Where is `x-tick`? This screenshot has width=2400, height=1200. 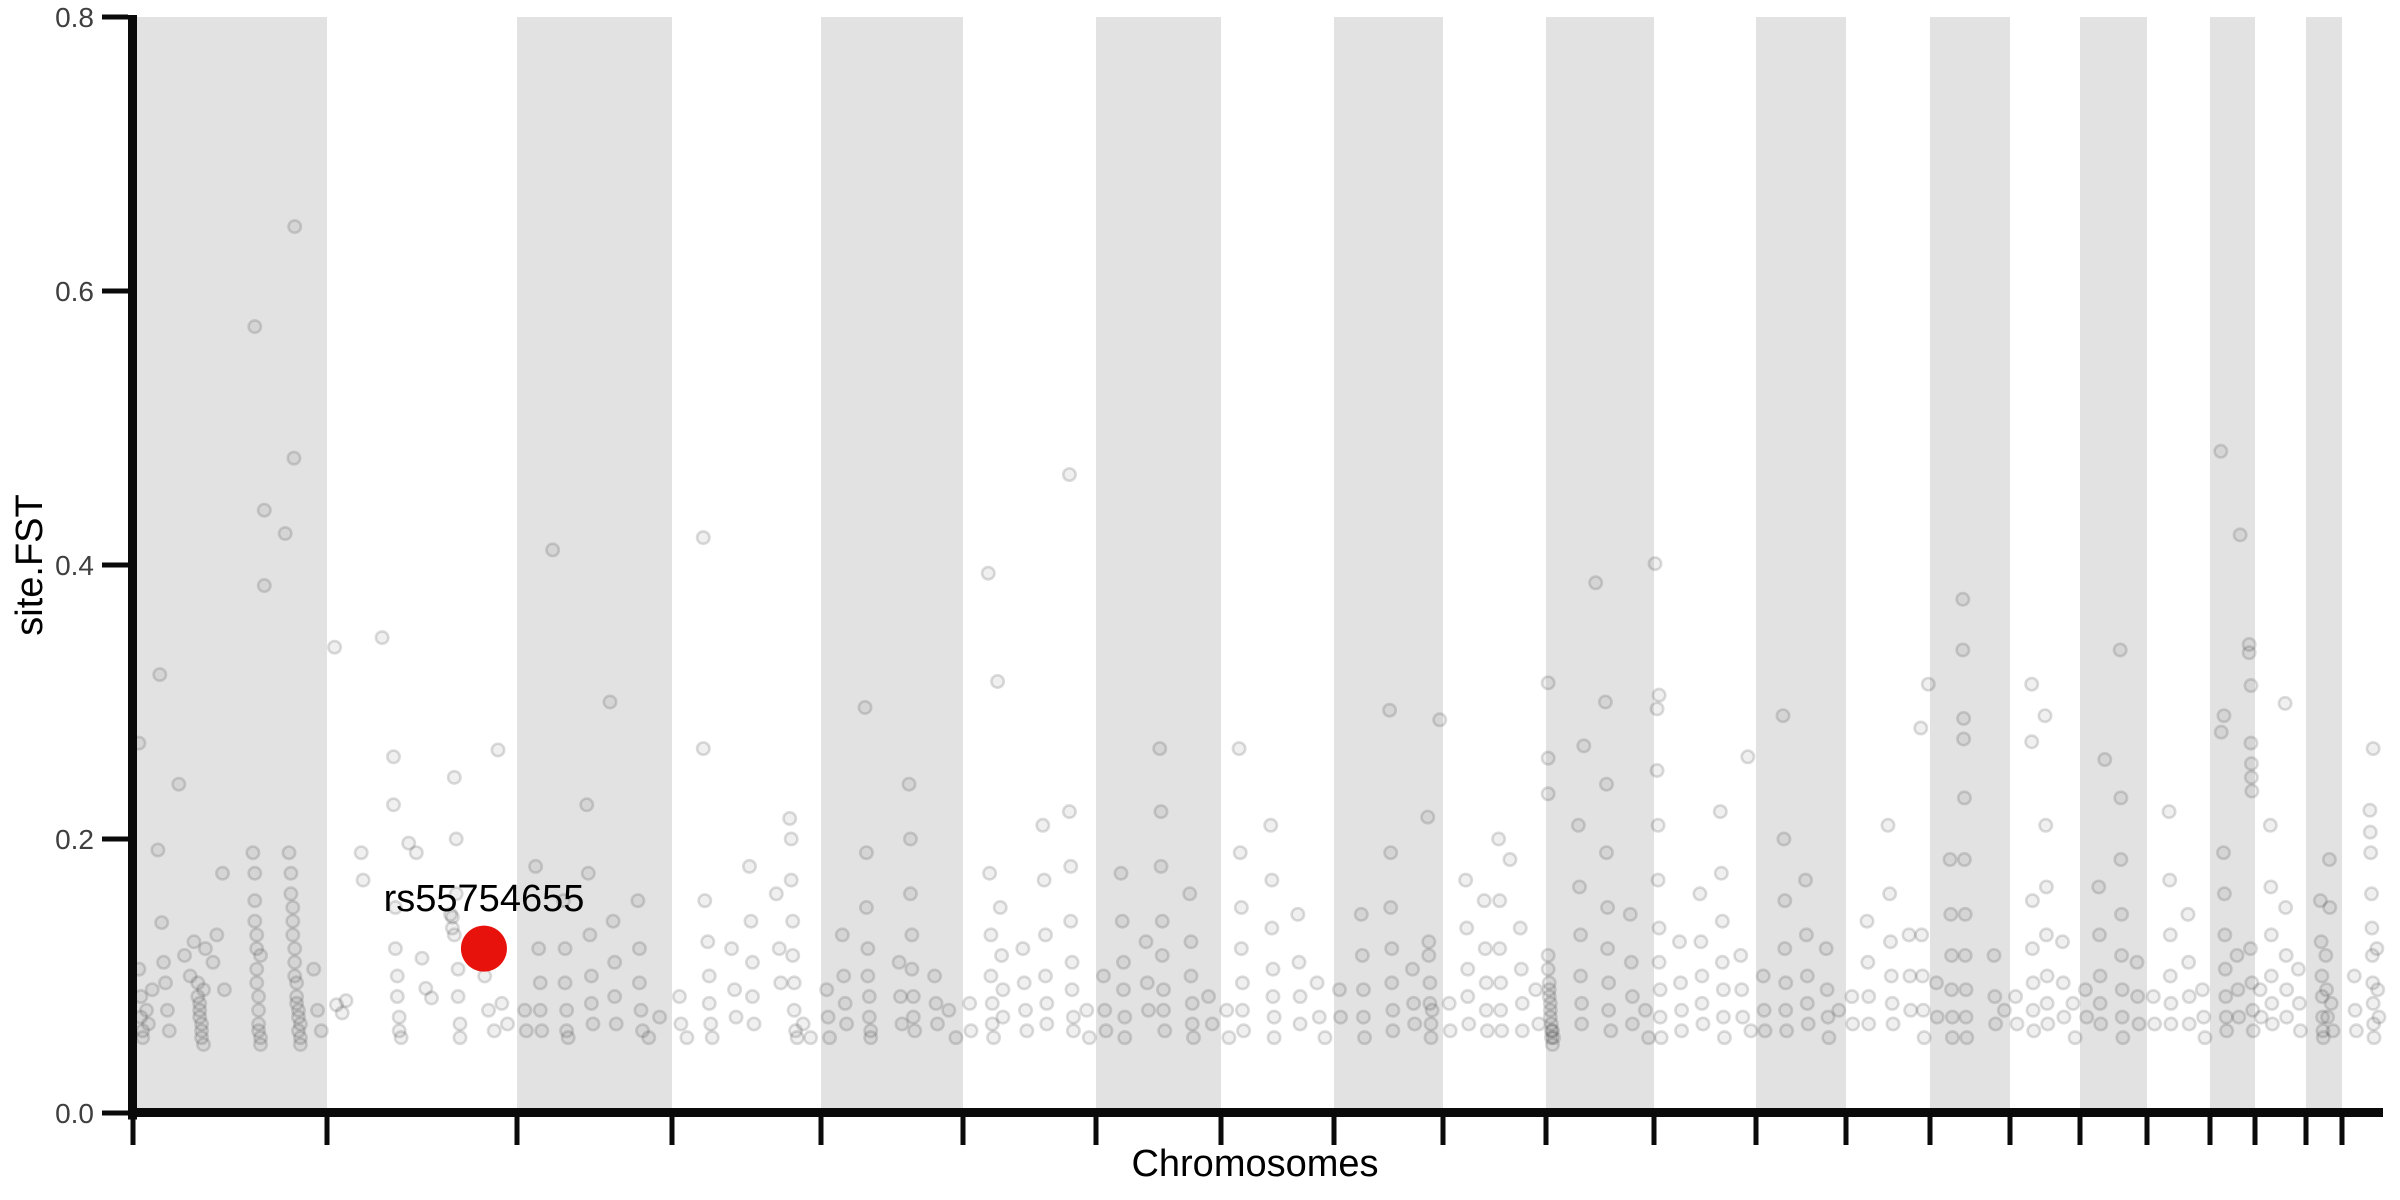 x-tick is located at coordinates (2342, 1131).